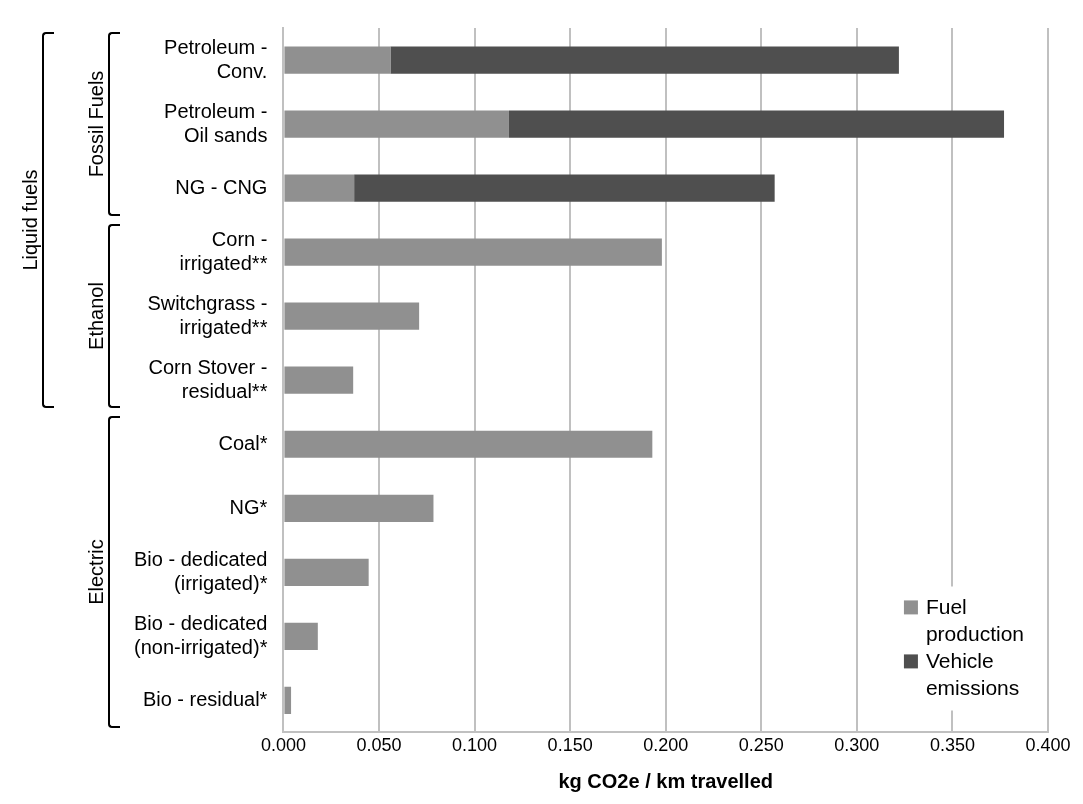 The image size is (1083, 804). What do you see at coordinates (972, 673) in the screenshot?
I see `legend-label: Vehicle emissions` at bounding box center [972, 673].